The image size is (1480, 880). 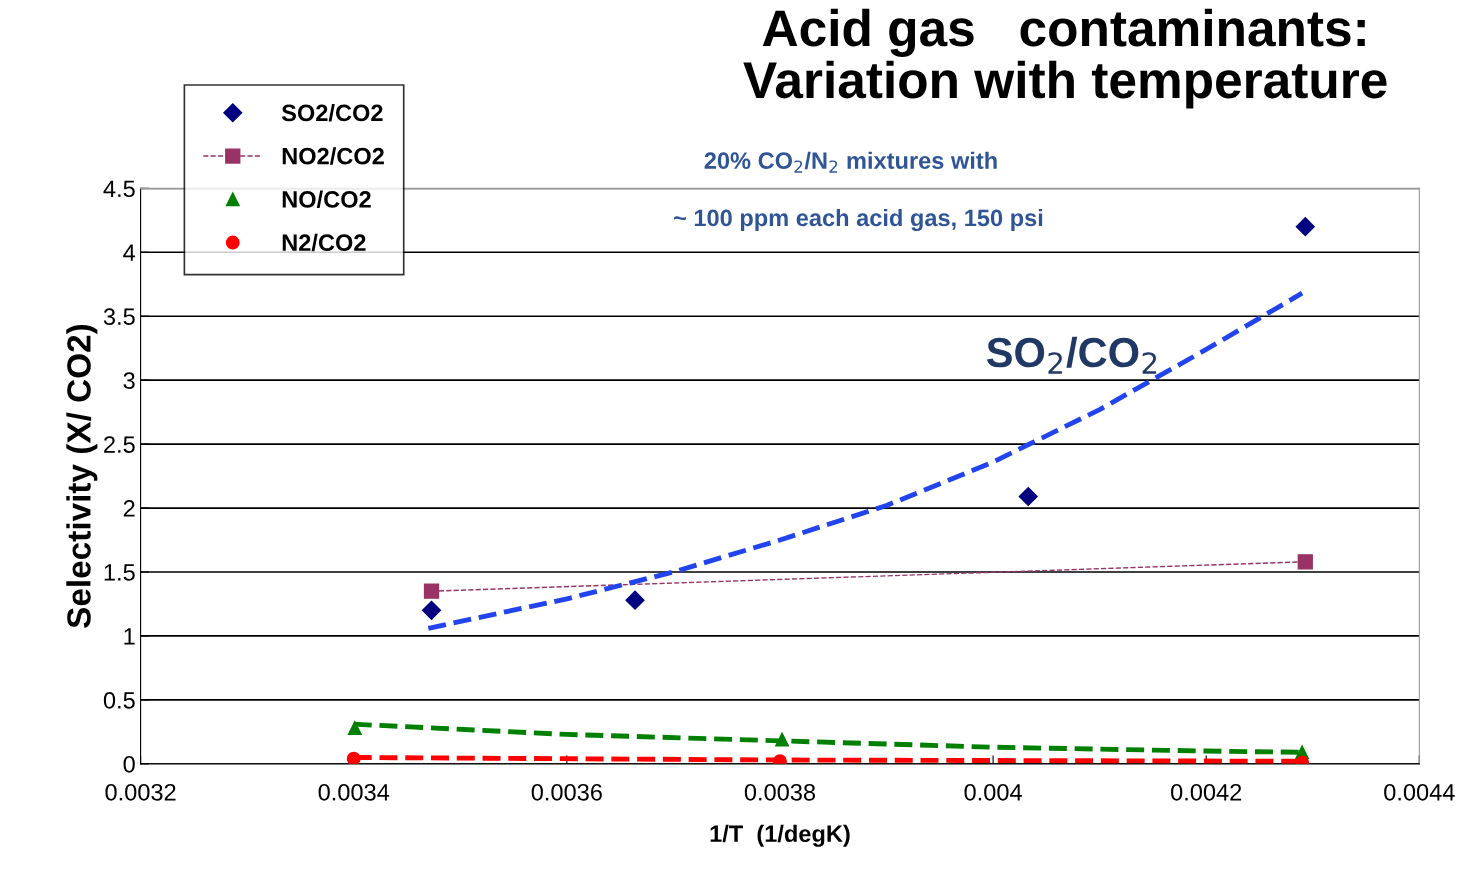 What do you see at coordinates (1065, 58) in the screenshot?
I see `chart-title: Acid gas contaminants: Variation with temperature` at bounding box center [1065, 58].